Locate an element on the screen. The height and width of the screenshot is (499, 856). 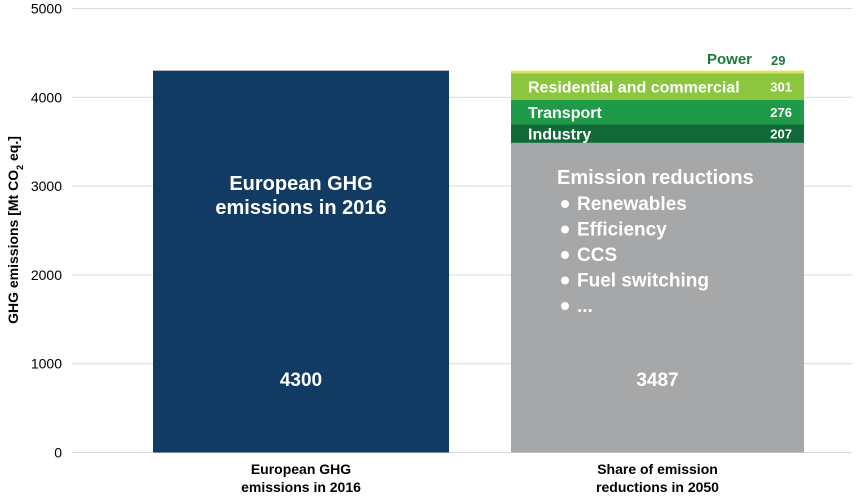
x-category-label-2: reductions in 2050 is located at coordinates (657, 487).